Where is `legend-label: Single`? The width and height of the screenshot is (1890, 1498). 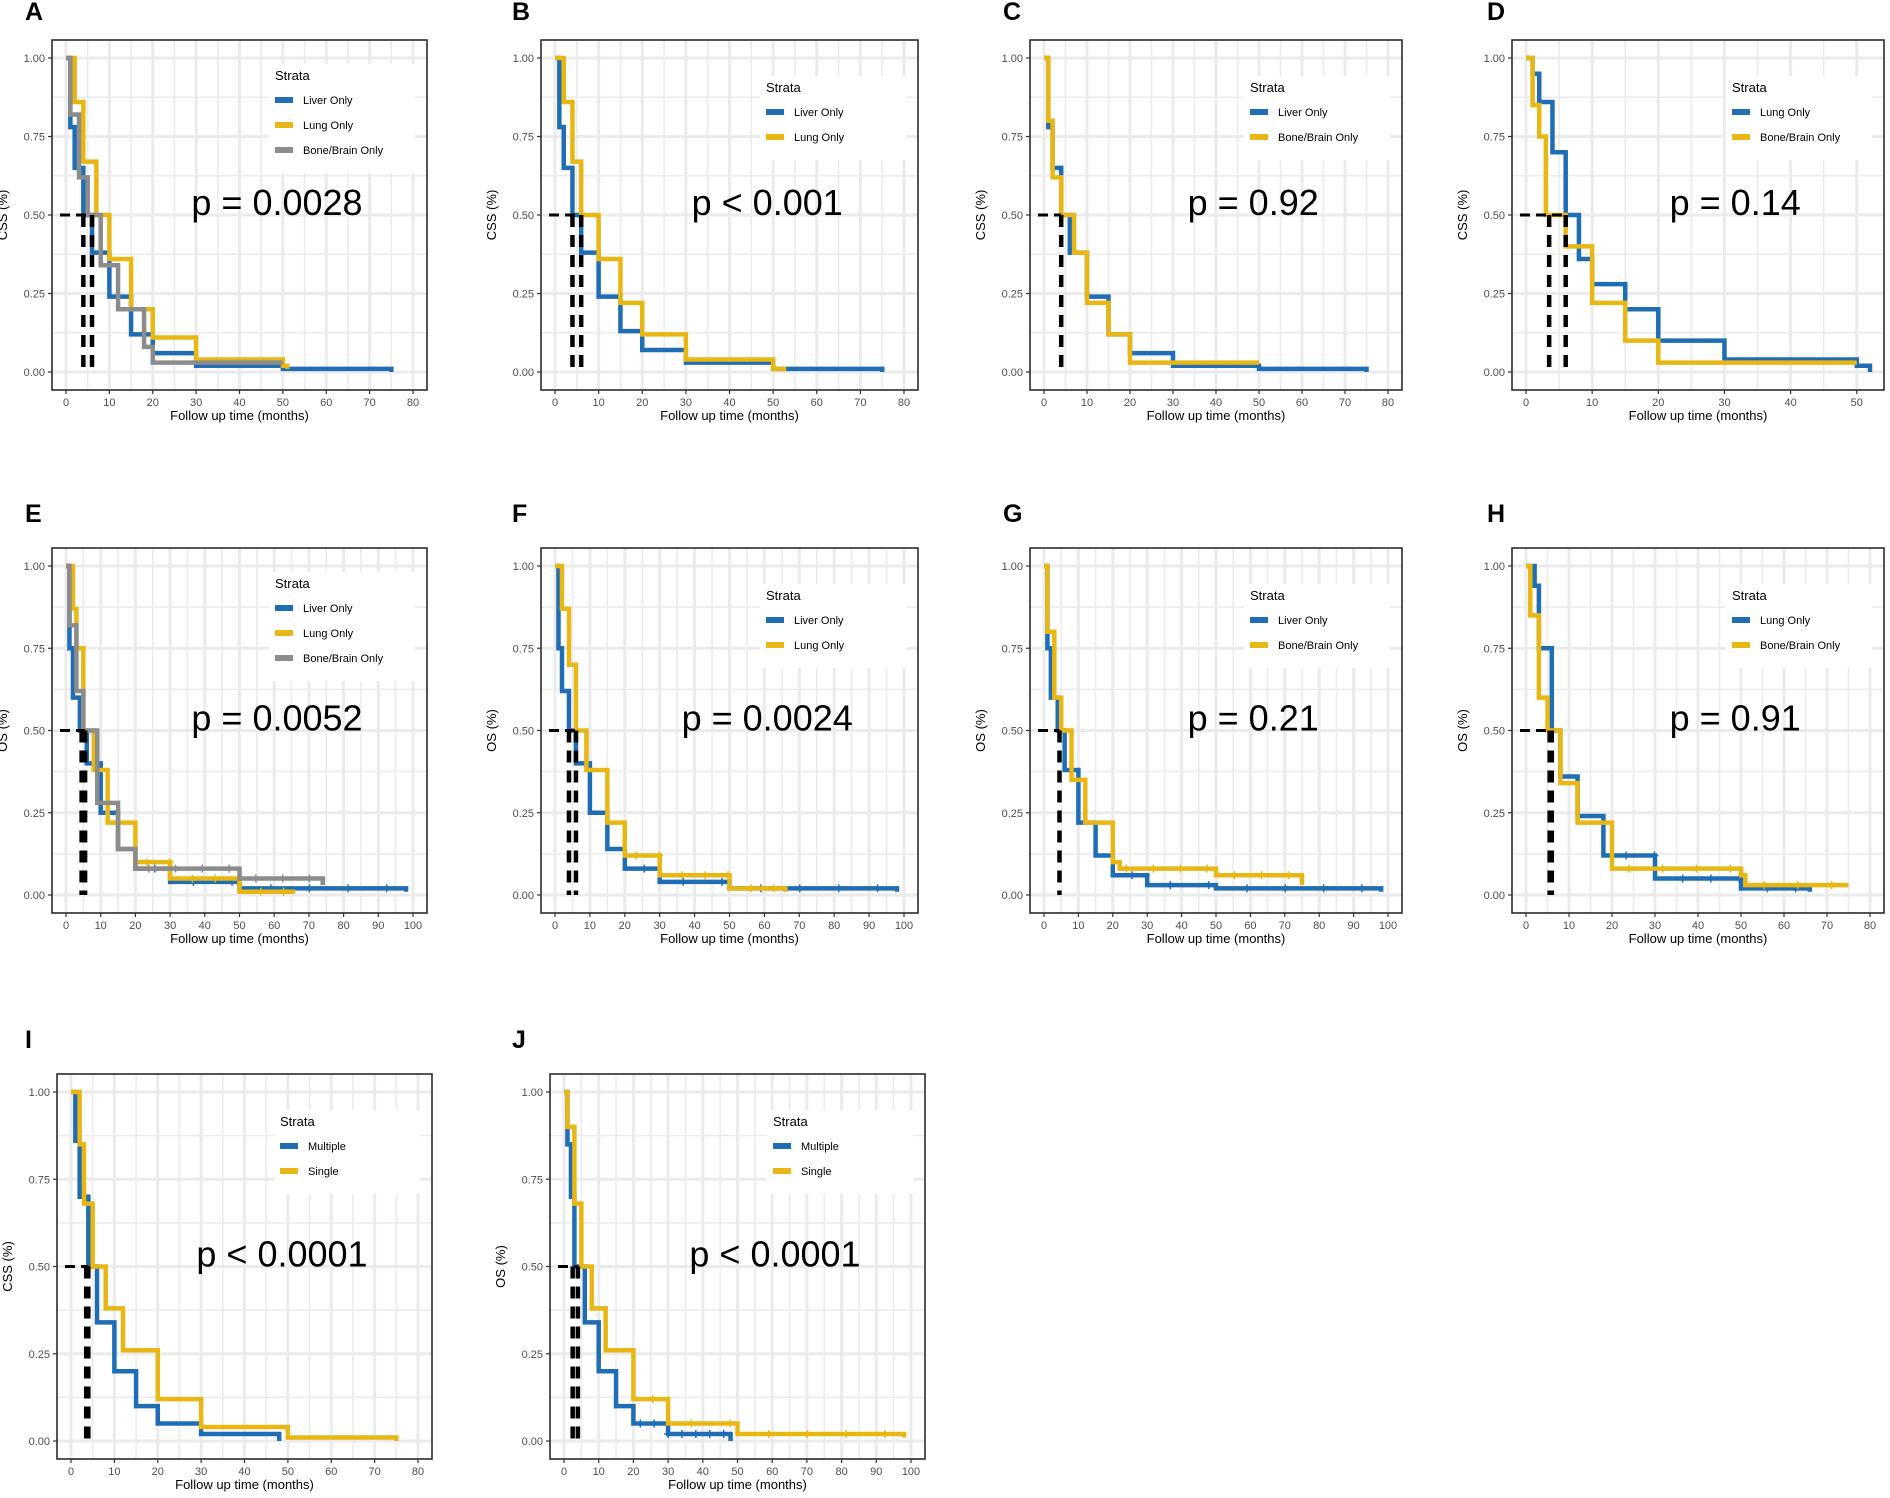 legend-label: Single is located at coordinates (323, 1172).